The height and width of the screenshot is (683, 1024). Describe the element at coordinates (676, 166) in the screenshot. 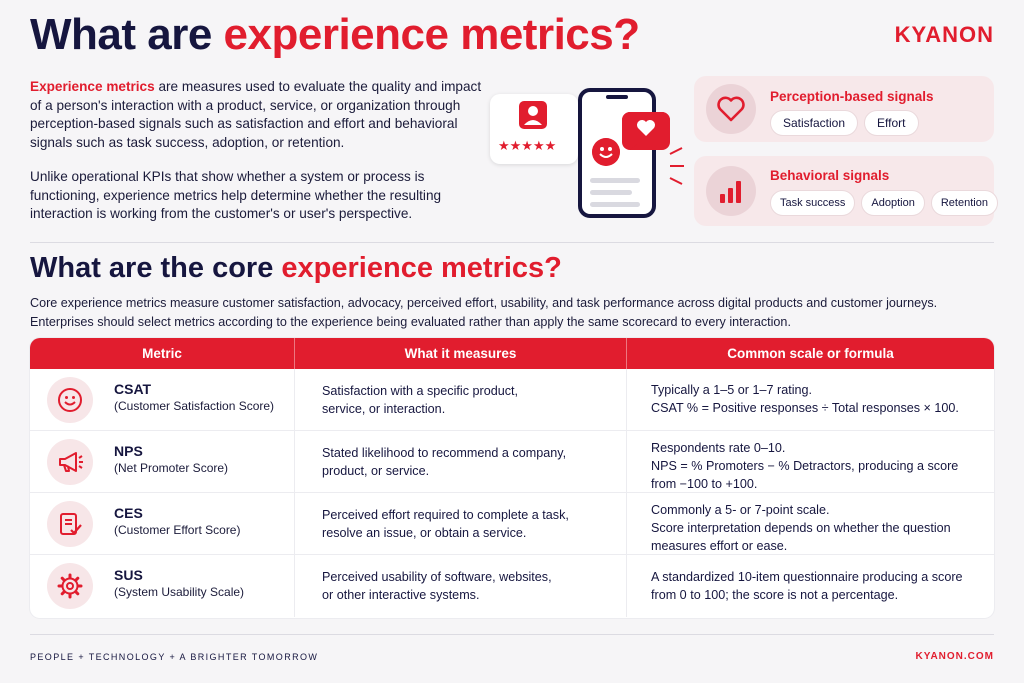

I see `sparkle-lines-icon` at that location.